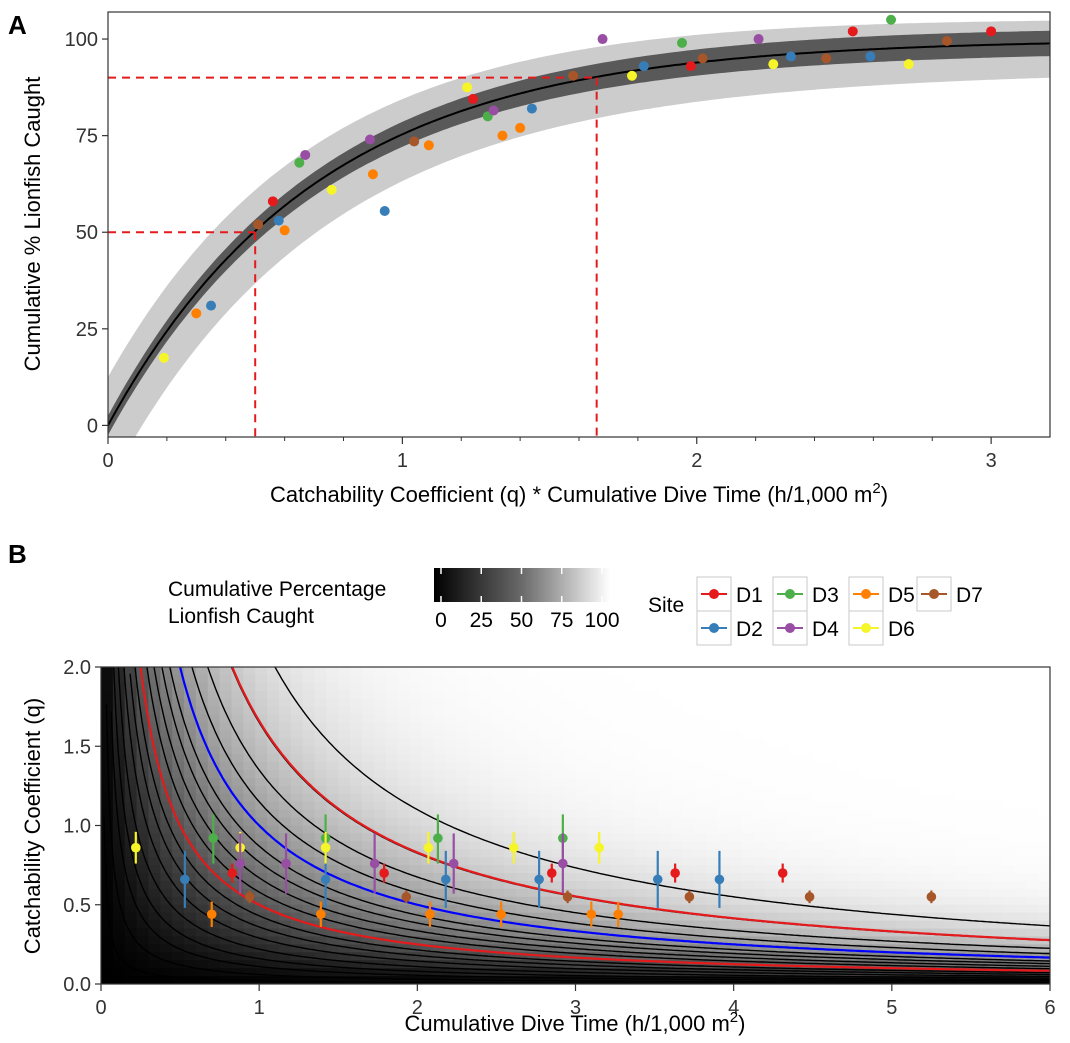 Image resolution: width=1070 pixels, height=1043 pixels. I want to click on estimate-point-d2, so click(539, 879).